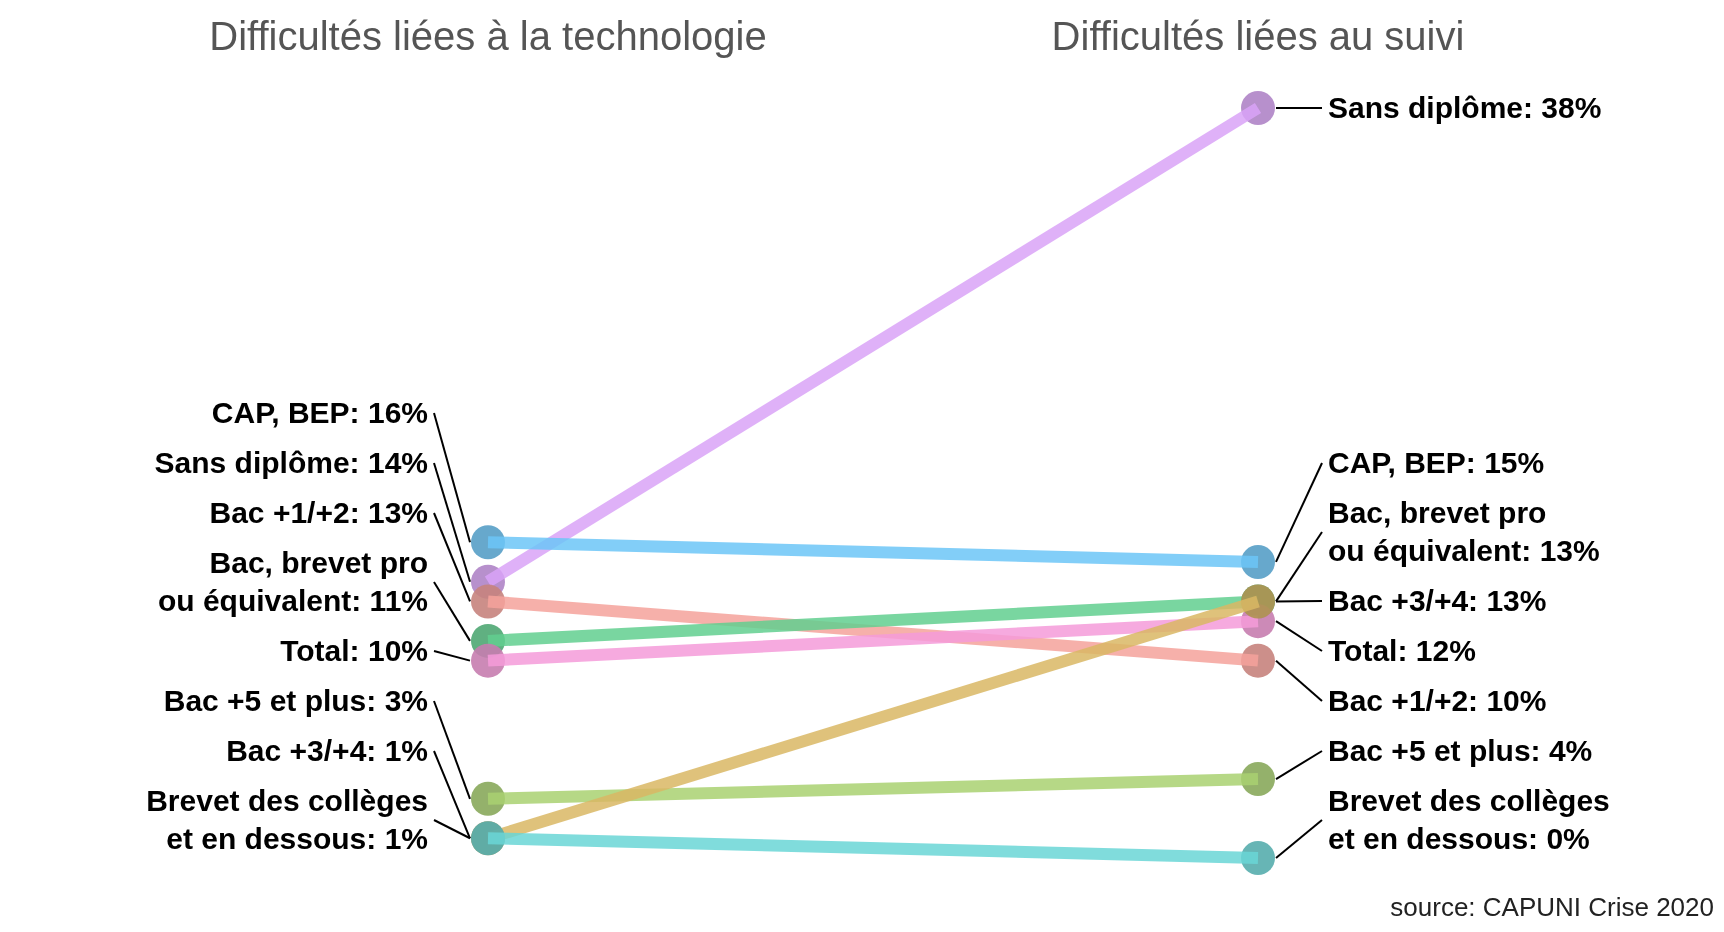  What do you see at coordinates (319, 412) in the screenshot?
I see `data-label: CAP, BEP: 16%` at bounding box center [319, 412].